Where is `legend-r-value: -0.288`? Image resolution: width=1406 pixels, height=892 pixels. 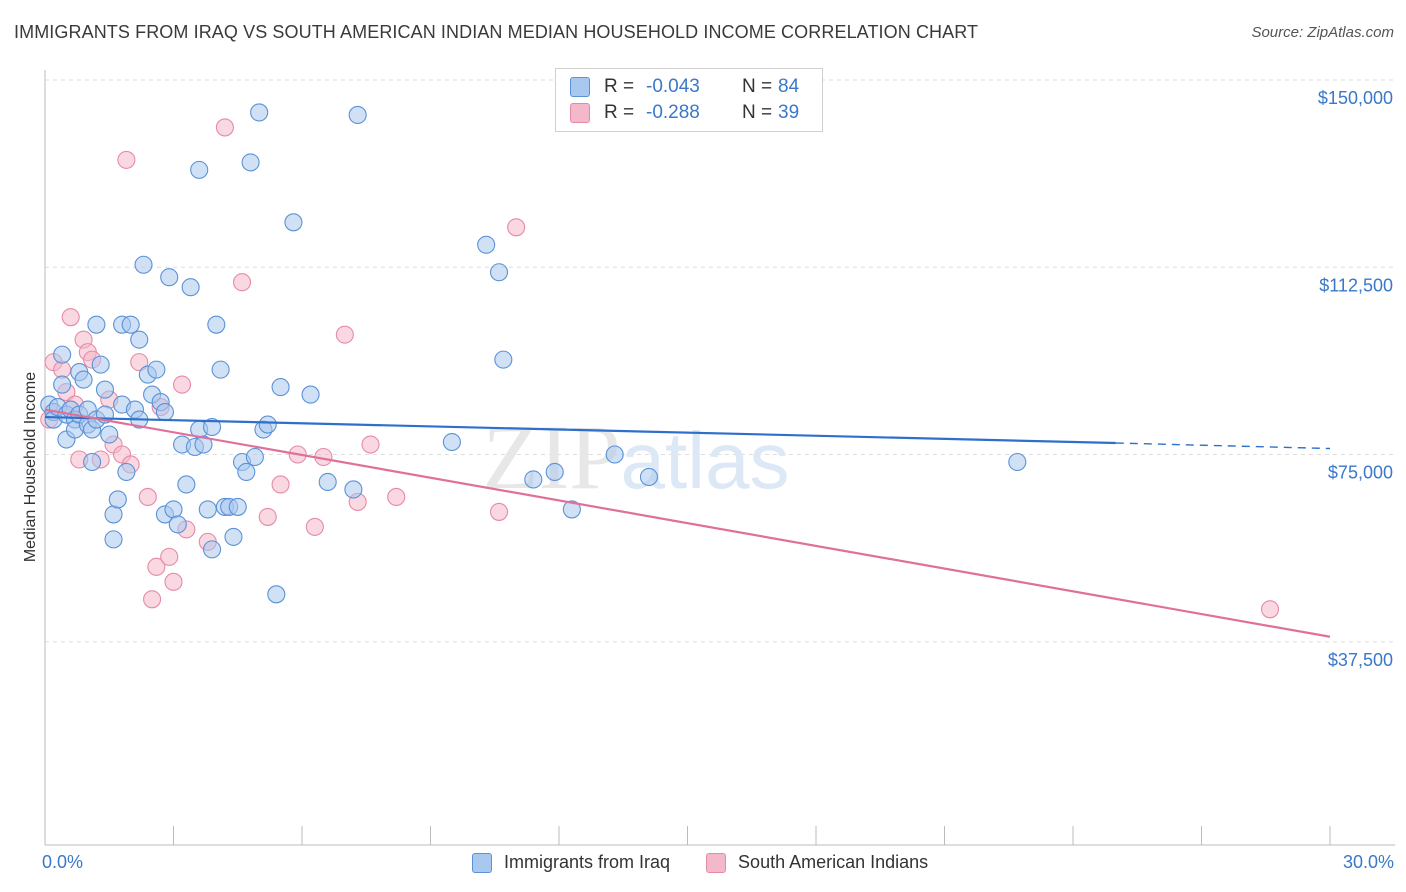
legend-r-value: -0.288 is located at coordinates (673, 112).